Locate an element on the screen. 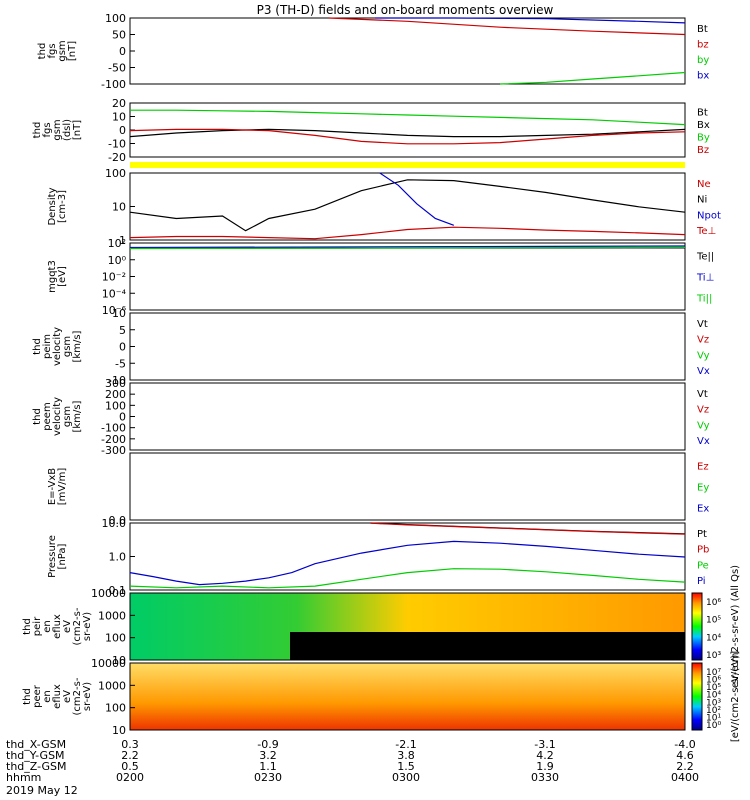 Image resolution: width=750 pixels, height=800 pixels. pressure-legend-Pe: Pe is located at coordinates (703, 565).